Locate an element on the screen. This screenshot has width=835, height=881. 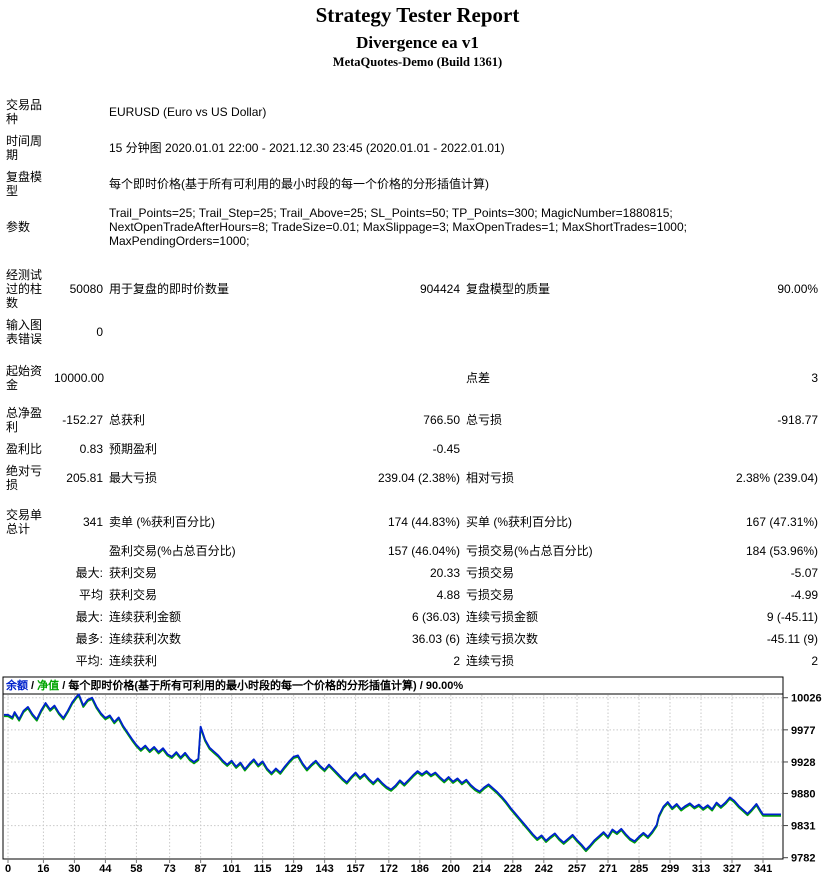
row-label: 经测试 过的柱 数 is located at coordinates (24, 289).